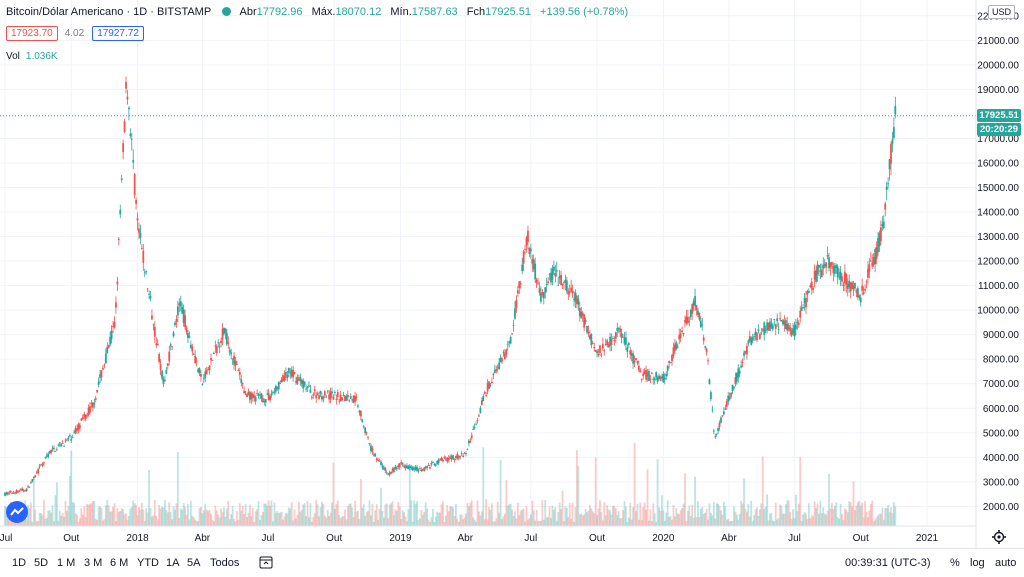 This screenshot has width=1024, height=577. I want to click on range-5y-button: 5A, so click(194, 563).